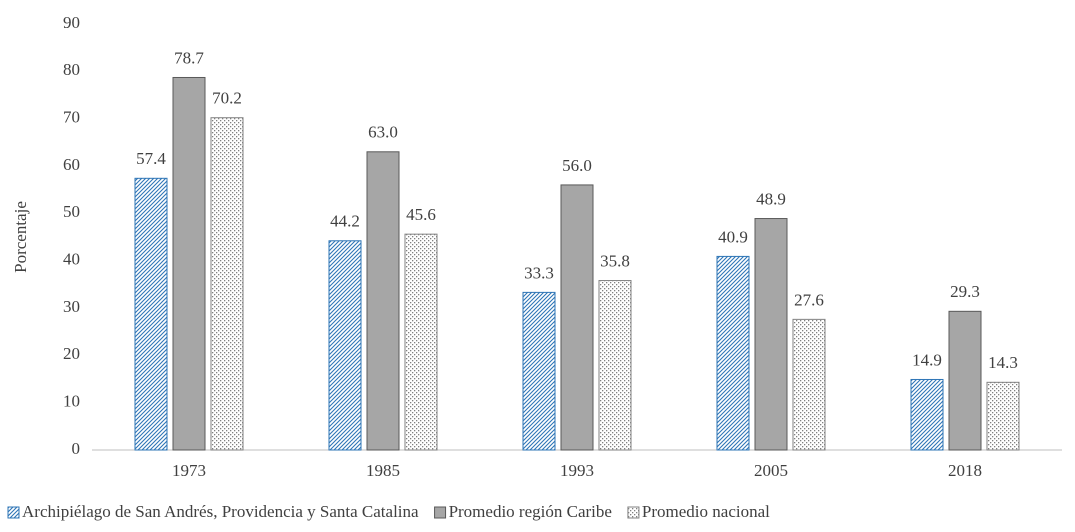 This screenshot has height=532, width=1075. I want to click on y-tick-label: 90, so click(71, 22).